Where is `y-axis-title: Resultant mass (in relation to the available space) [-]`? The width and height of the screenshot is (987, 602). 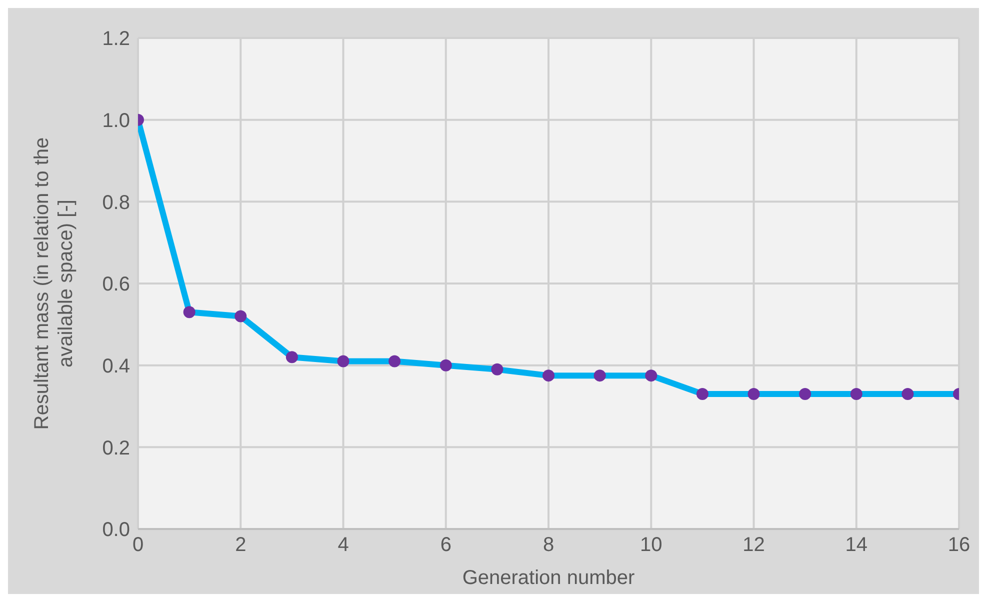 y-axis-title: Resultant mass (in relation to the available space) [-] is located at coordinates (54, 283).